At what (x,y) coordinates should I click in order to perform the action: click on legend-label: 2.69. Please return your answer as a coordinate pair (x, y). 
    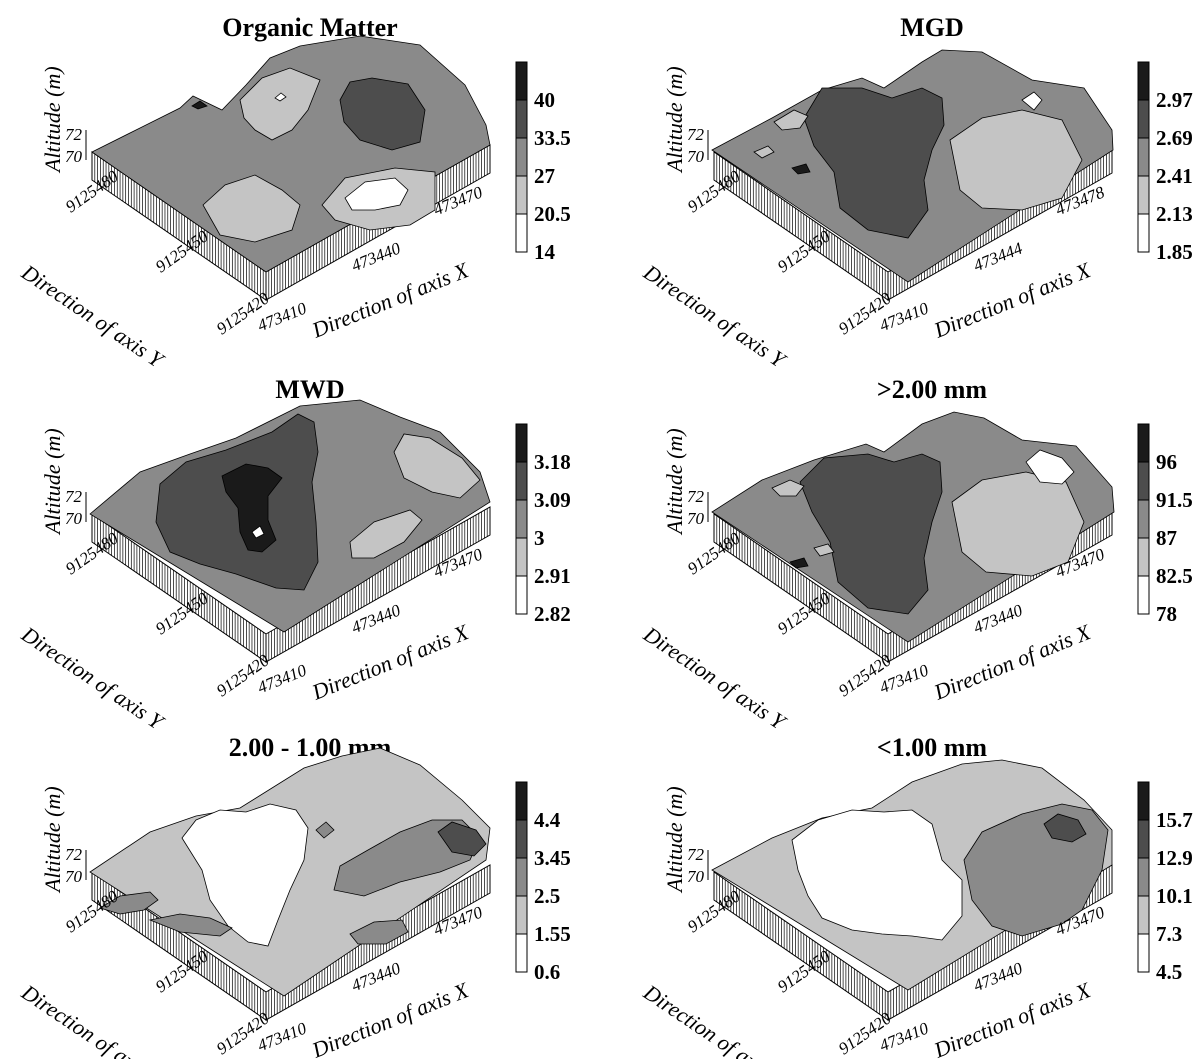
    Looking at the image, I should click on (1174, 138).